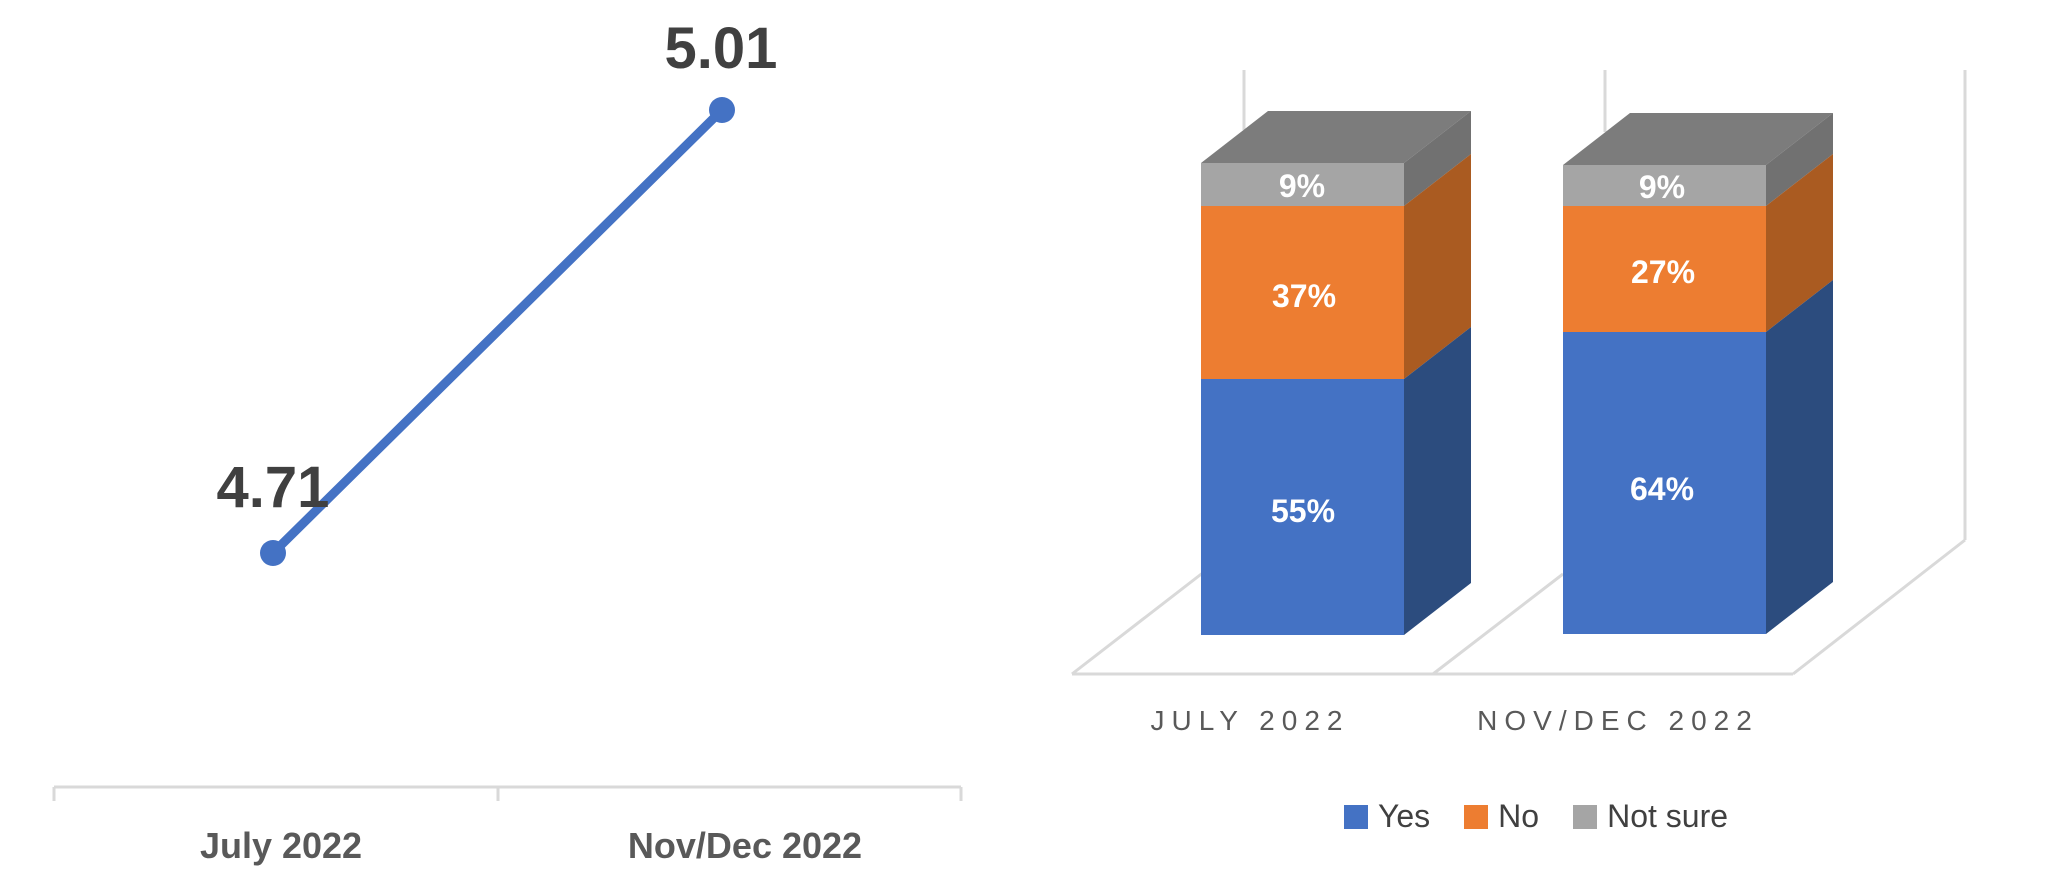 This screenshot has height=894, width=2048. Describe the element at coordinates (1662, 489) in the screenshot. I see `bar2-yes-label: 64%` at that location.